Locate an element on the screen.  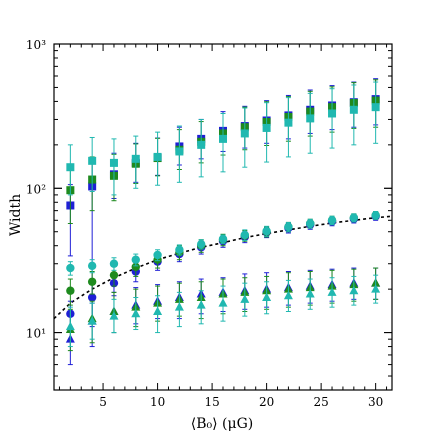
x-tick-label: 20 is located at coordinates (266, 402).